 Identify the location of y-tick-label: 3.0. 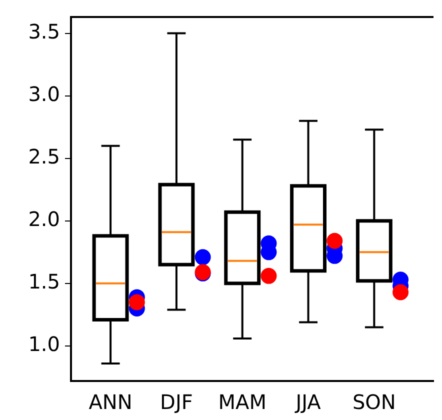
(44, 94).